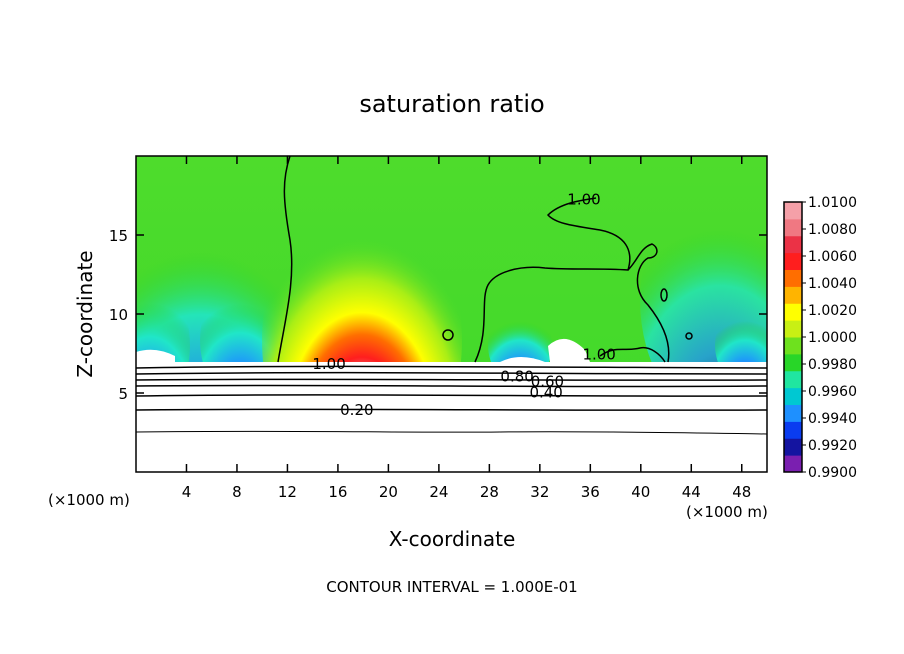 Image resolution: width=904 pixels, height=654 pixels. Describe the element at coordinates (237, 492) in the screenshot. I see `x-tick-label: 8` at that location.